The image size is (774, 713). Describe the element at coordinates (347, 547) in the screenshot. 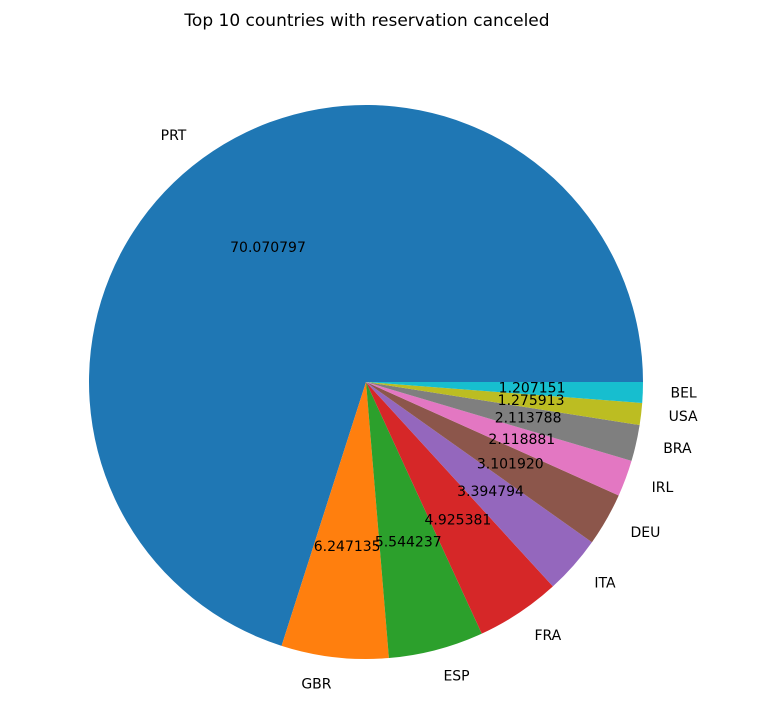

I see `value-label-gbr: 6.247135` at that location.